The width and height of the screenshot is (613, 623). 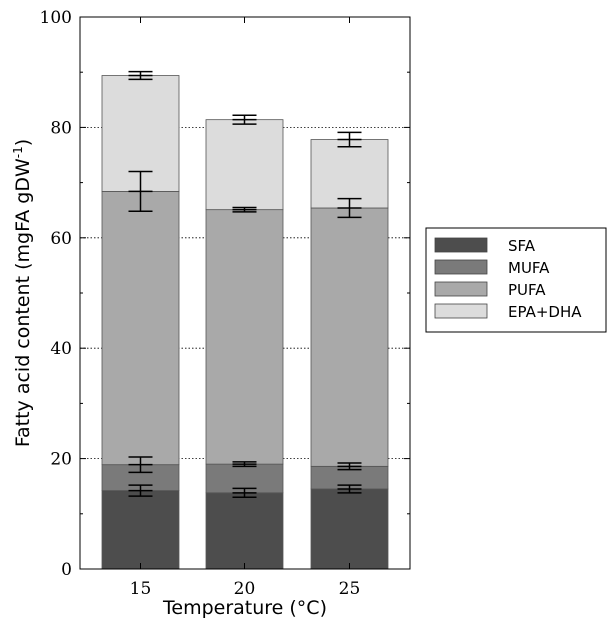 I want to click on y-tick-label-100: 100, so click(x=56, y=18).